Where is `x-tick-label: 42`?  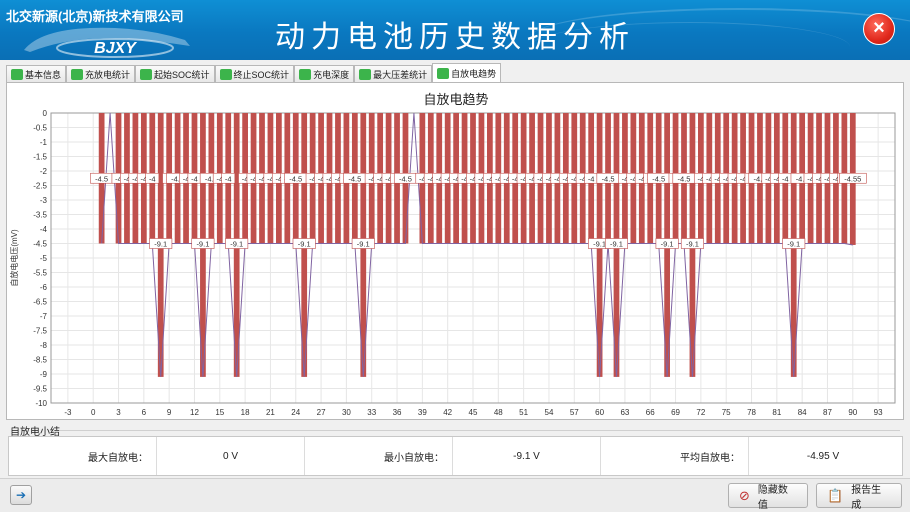
x-tick-label: 42 is located at coordinates (447, 412).